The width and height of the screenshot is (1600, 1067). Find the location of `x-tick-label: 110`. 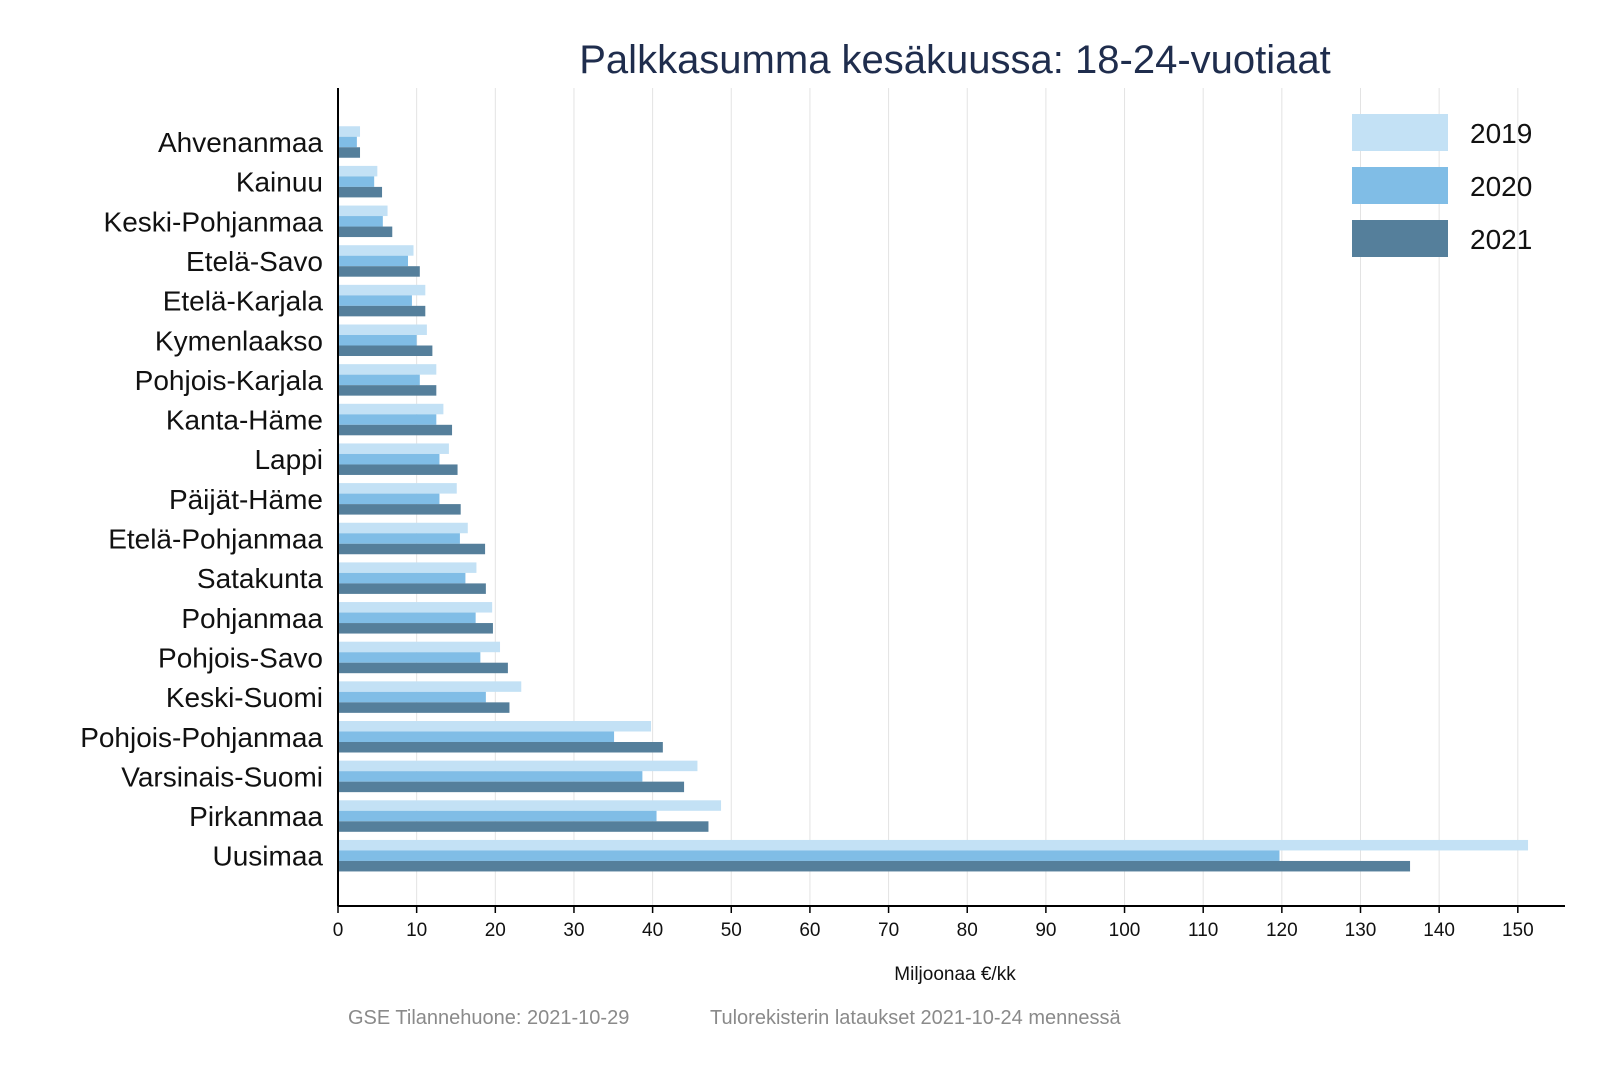

x-tick-label: 110 is located at coordinates (1203, 930).